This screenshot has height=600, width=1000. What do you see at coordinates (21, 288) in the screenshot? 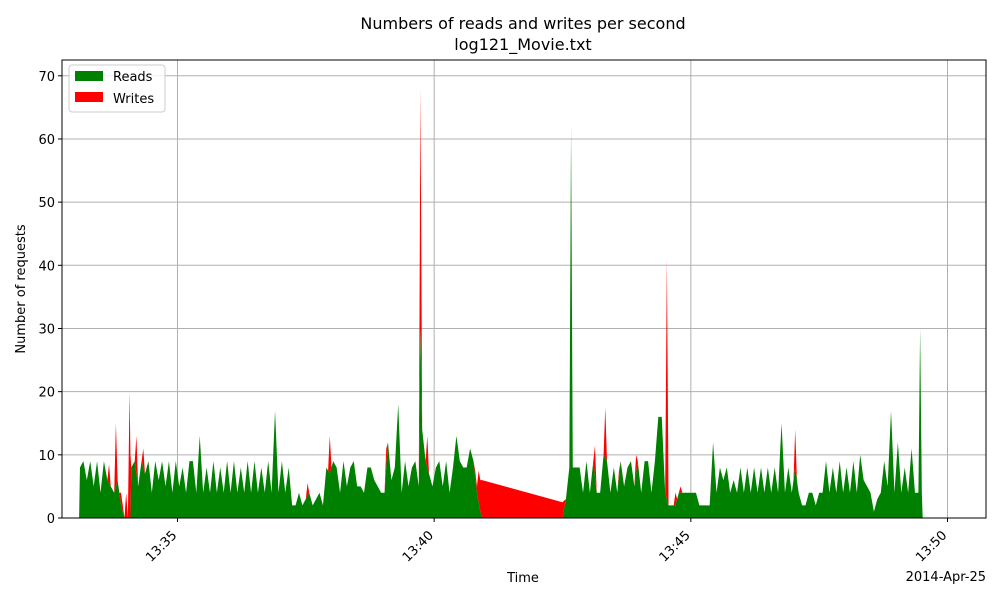
I see `y-axis-label: Number of requests` at bounding box center [21, 288].